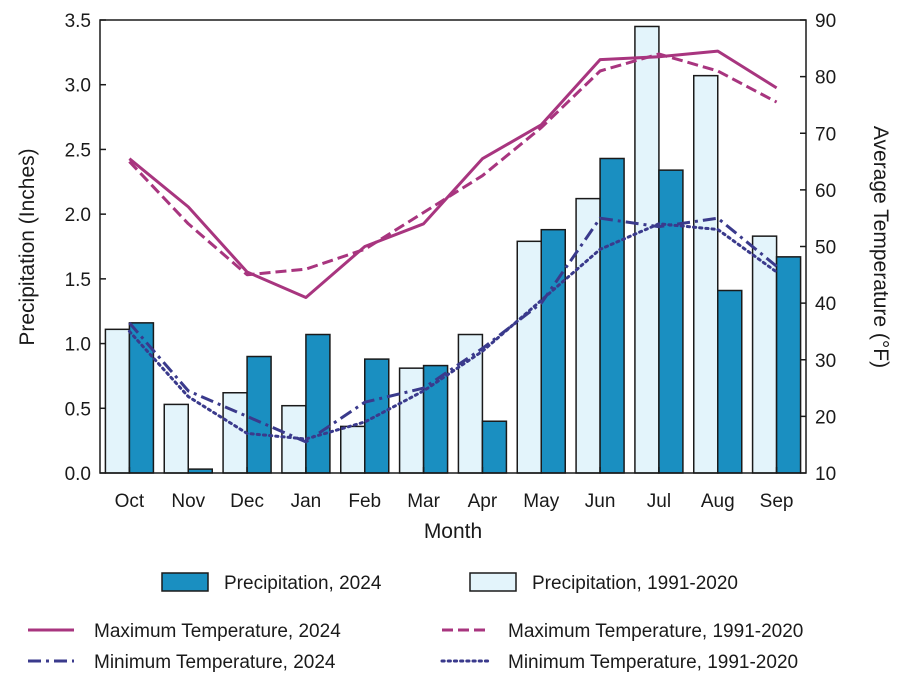  What do you see at coordinates (303, 583) in the screenshot?
I see `legend-label-0: Precipitation, 2024` at bounding box center [303, 583].